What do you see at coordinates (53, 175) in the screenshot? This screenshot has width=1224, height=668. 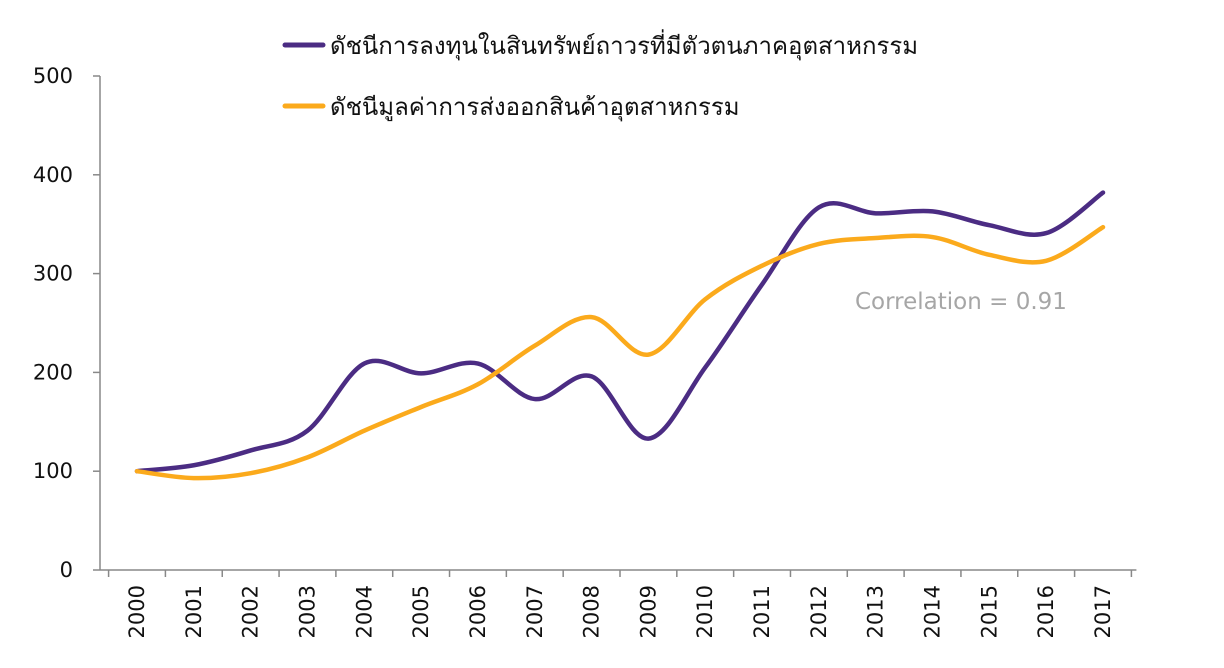 I see `y-tick-label: 400` at bounding box center [53, 175].